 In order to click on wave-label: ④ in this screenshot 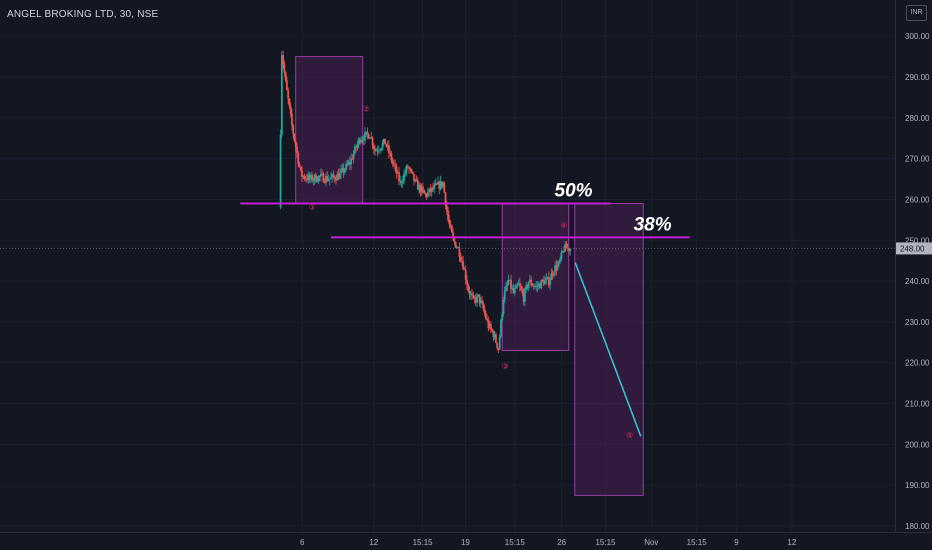, I will do `click(563, 225)`.